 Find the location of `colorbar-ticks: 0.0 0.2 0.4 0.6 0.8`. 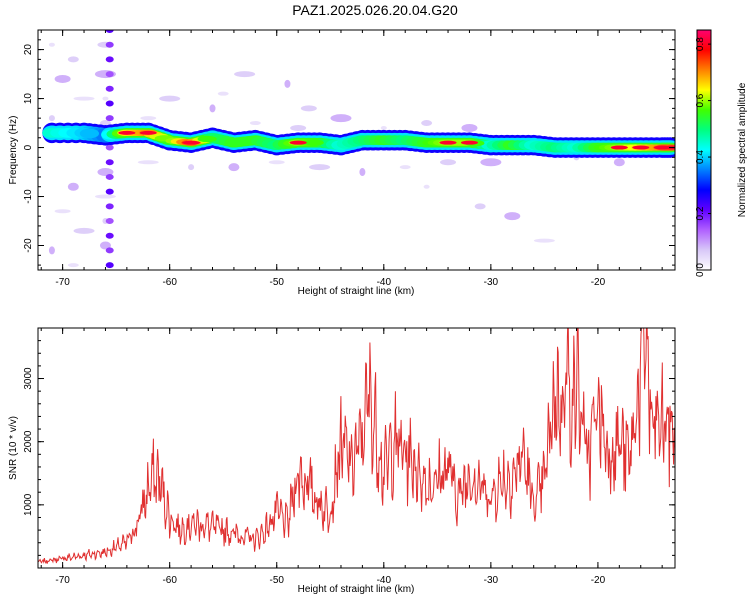

colorbar-ticks: 0.0 0.2 0.4 0.6 0.8 is located at coordinates (703, 157).